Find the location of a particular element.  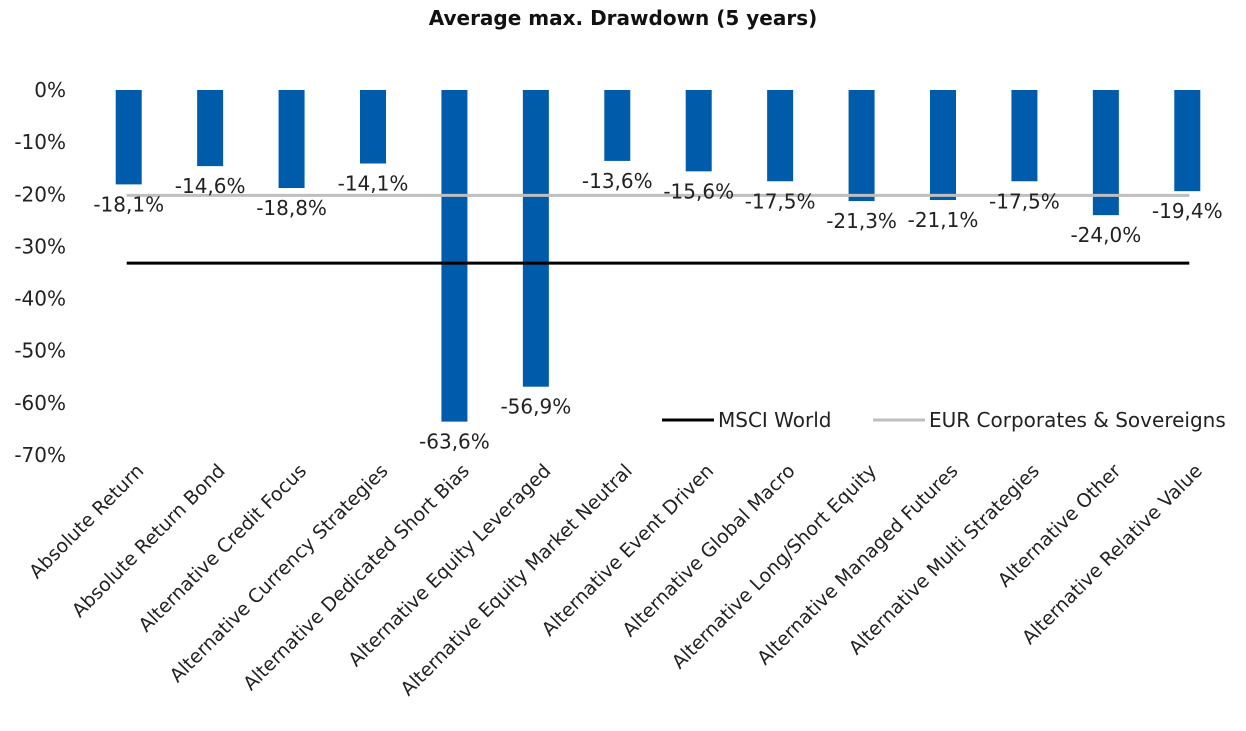

reference-lines is located at coordinates (658, 229).